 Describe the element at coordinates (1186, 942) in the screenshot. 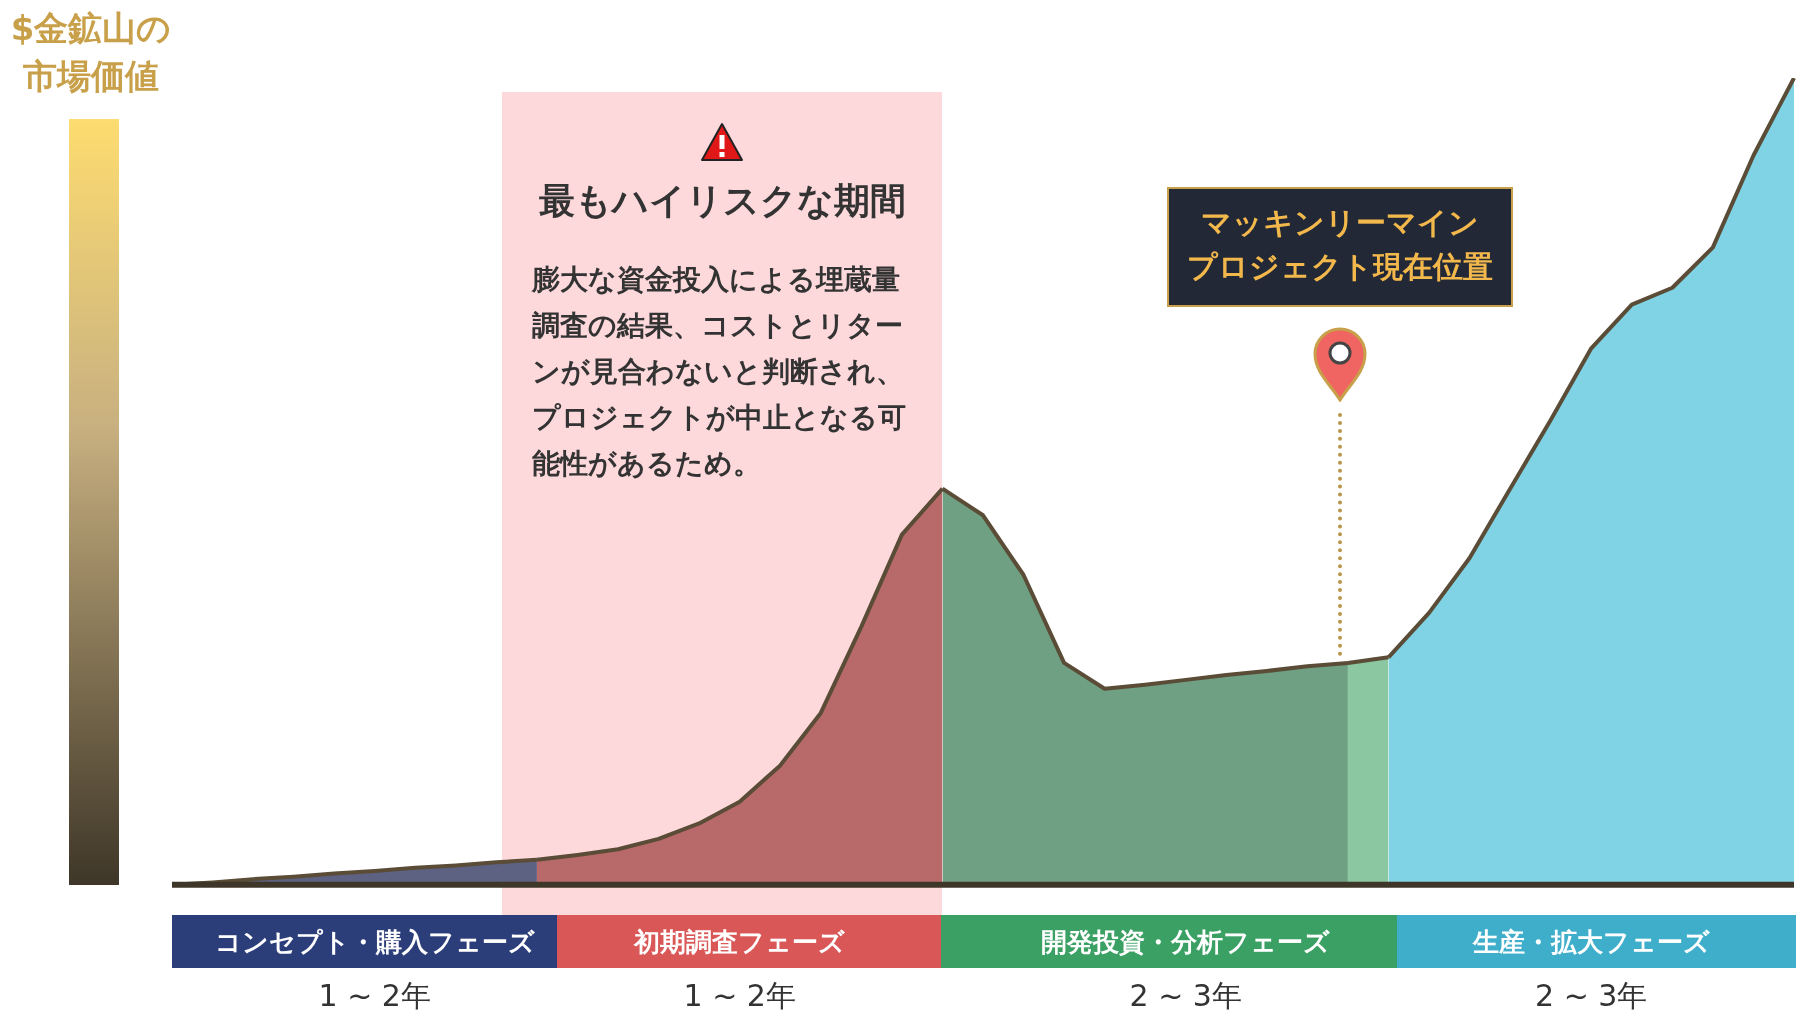

I see `x-tick-label: 開発投資・分析フェーズ` at that location.